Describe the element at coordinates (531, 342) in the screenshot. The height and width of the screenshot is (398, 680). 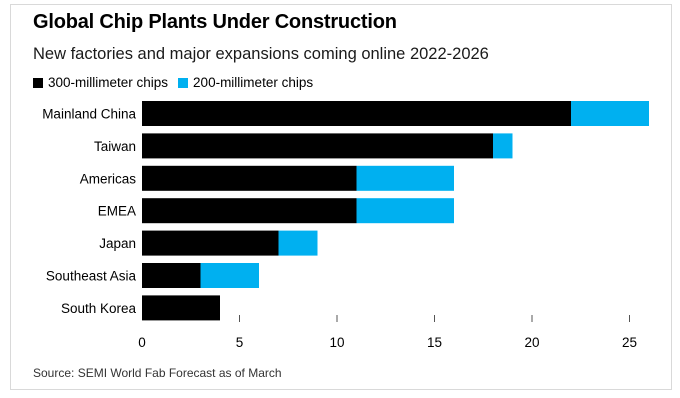
I see `x-tick-label-20: 20` at that location.